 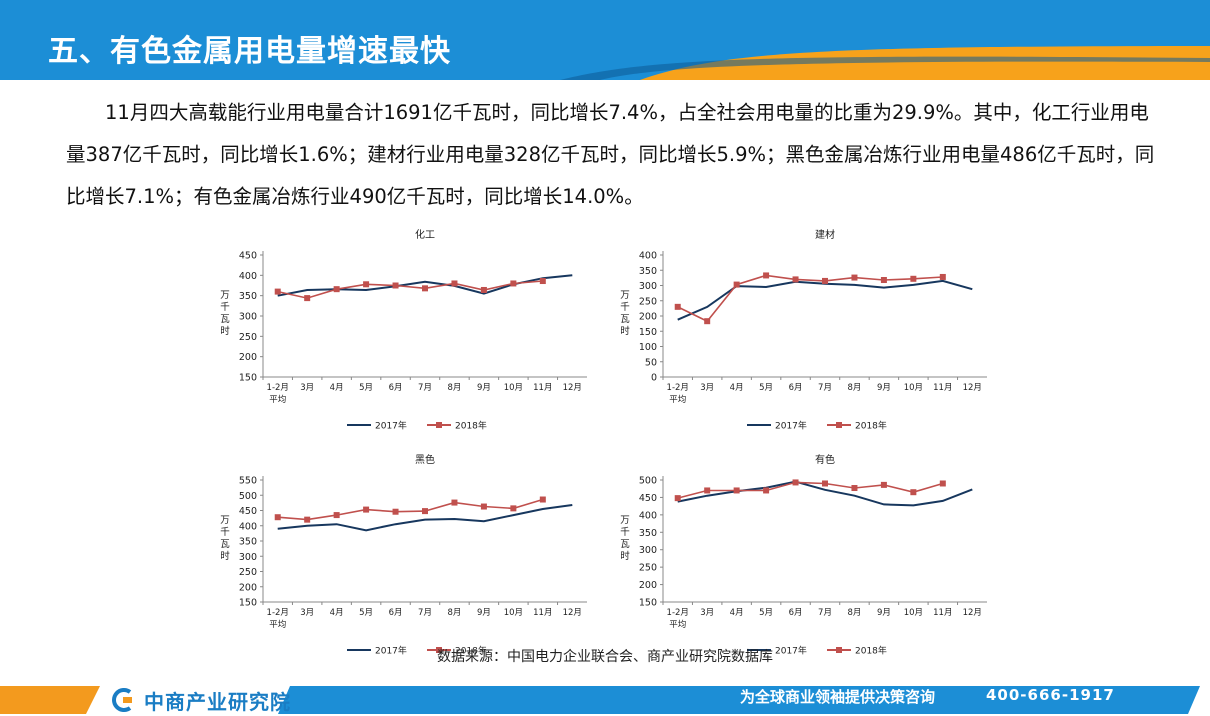 What do you see at coordinates (651, 362) in the screenshot?
I see `y-tick-label: 50` at bounding box center [651, 362].